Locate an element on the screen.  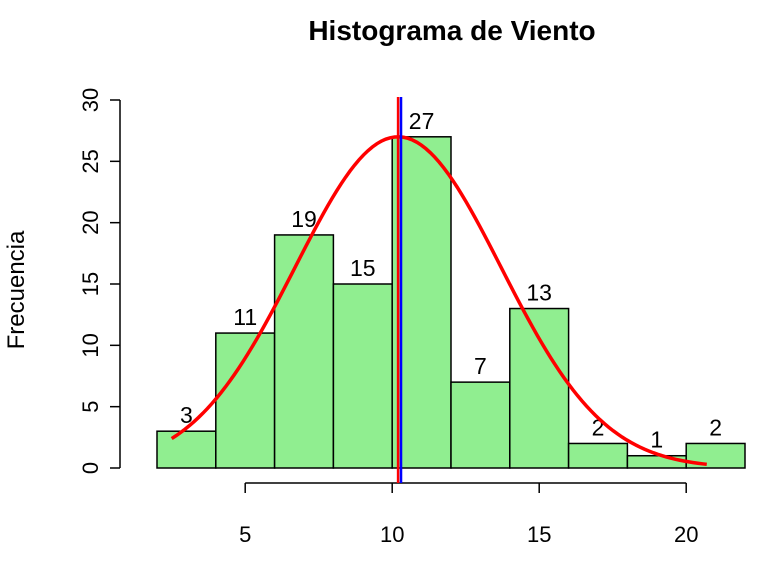
x-tick-label: 5 is located at coordinates (245, 534).